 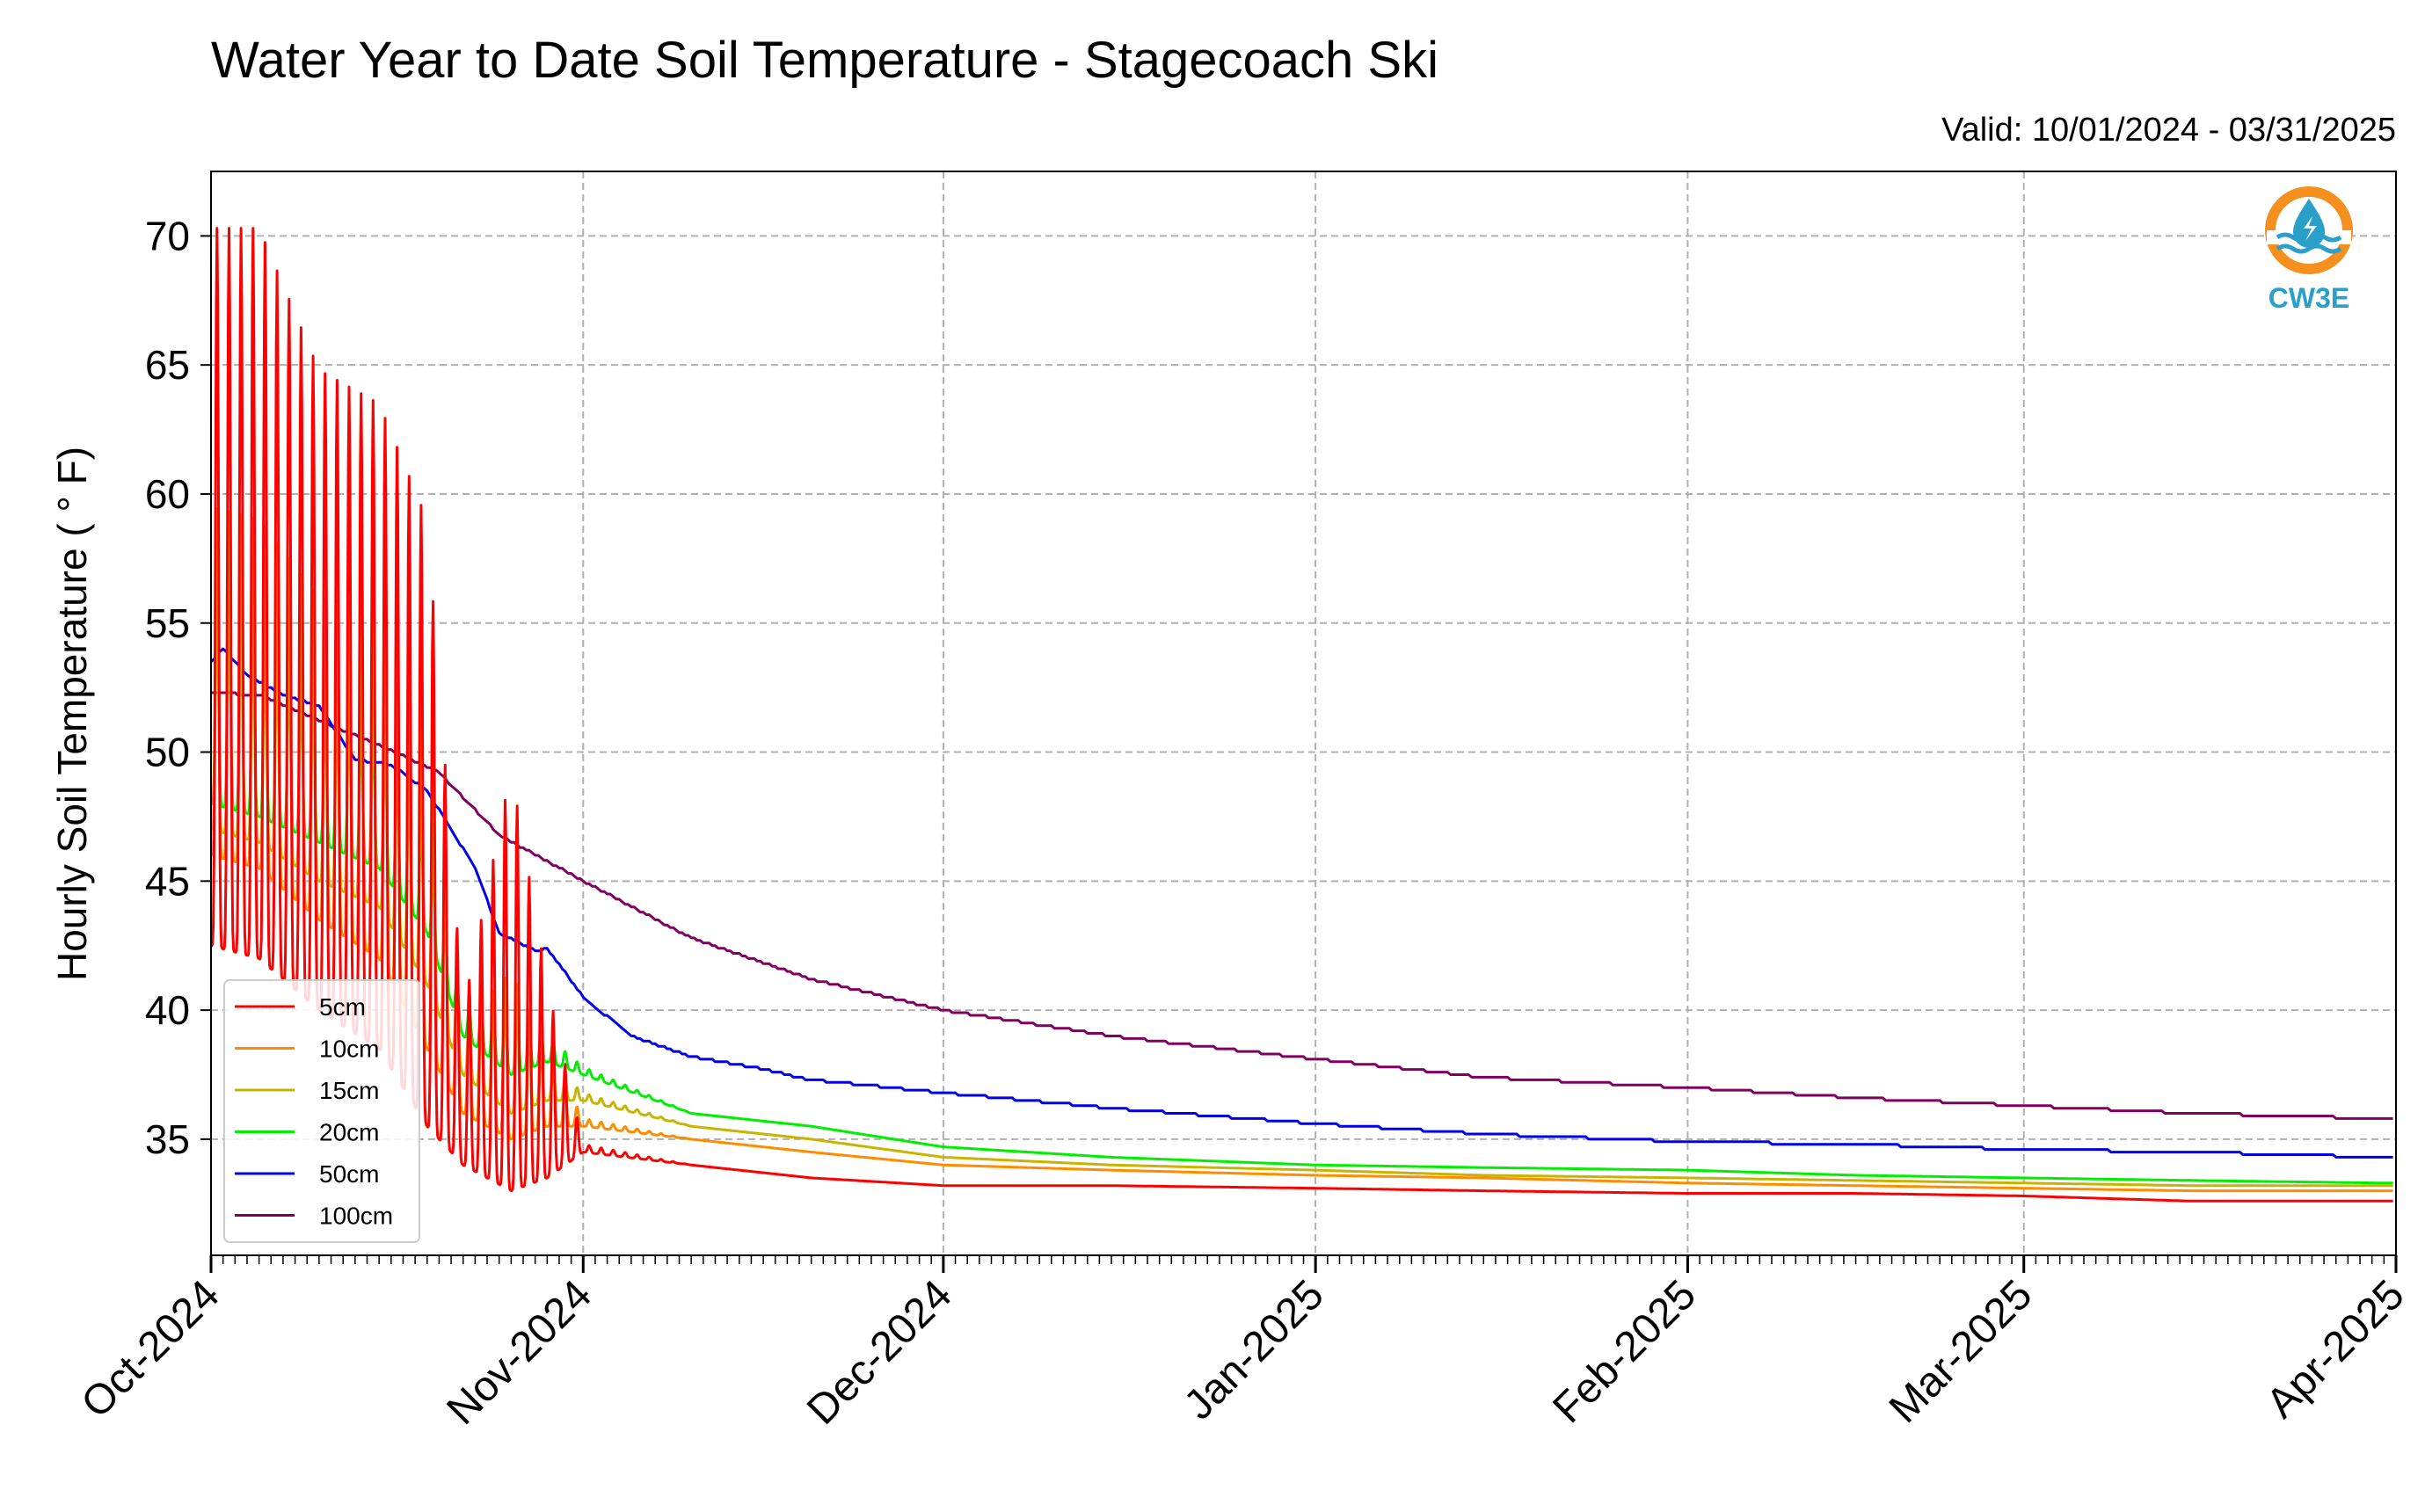 What do you see at coordinates (2308, 298) in the screenshot?
I see `logo-text: CW3E` at bounding box center [2308, 298].